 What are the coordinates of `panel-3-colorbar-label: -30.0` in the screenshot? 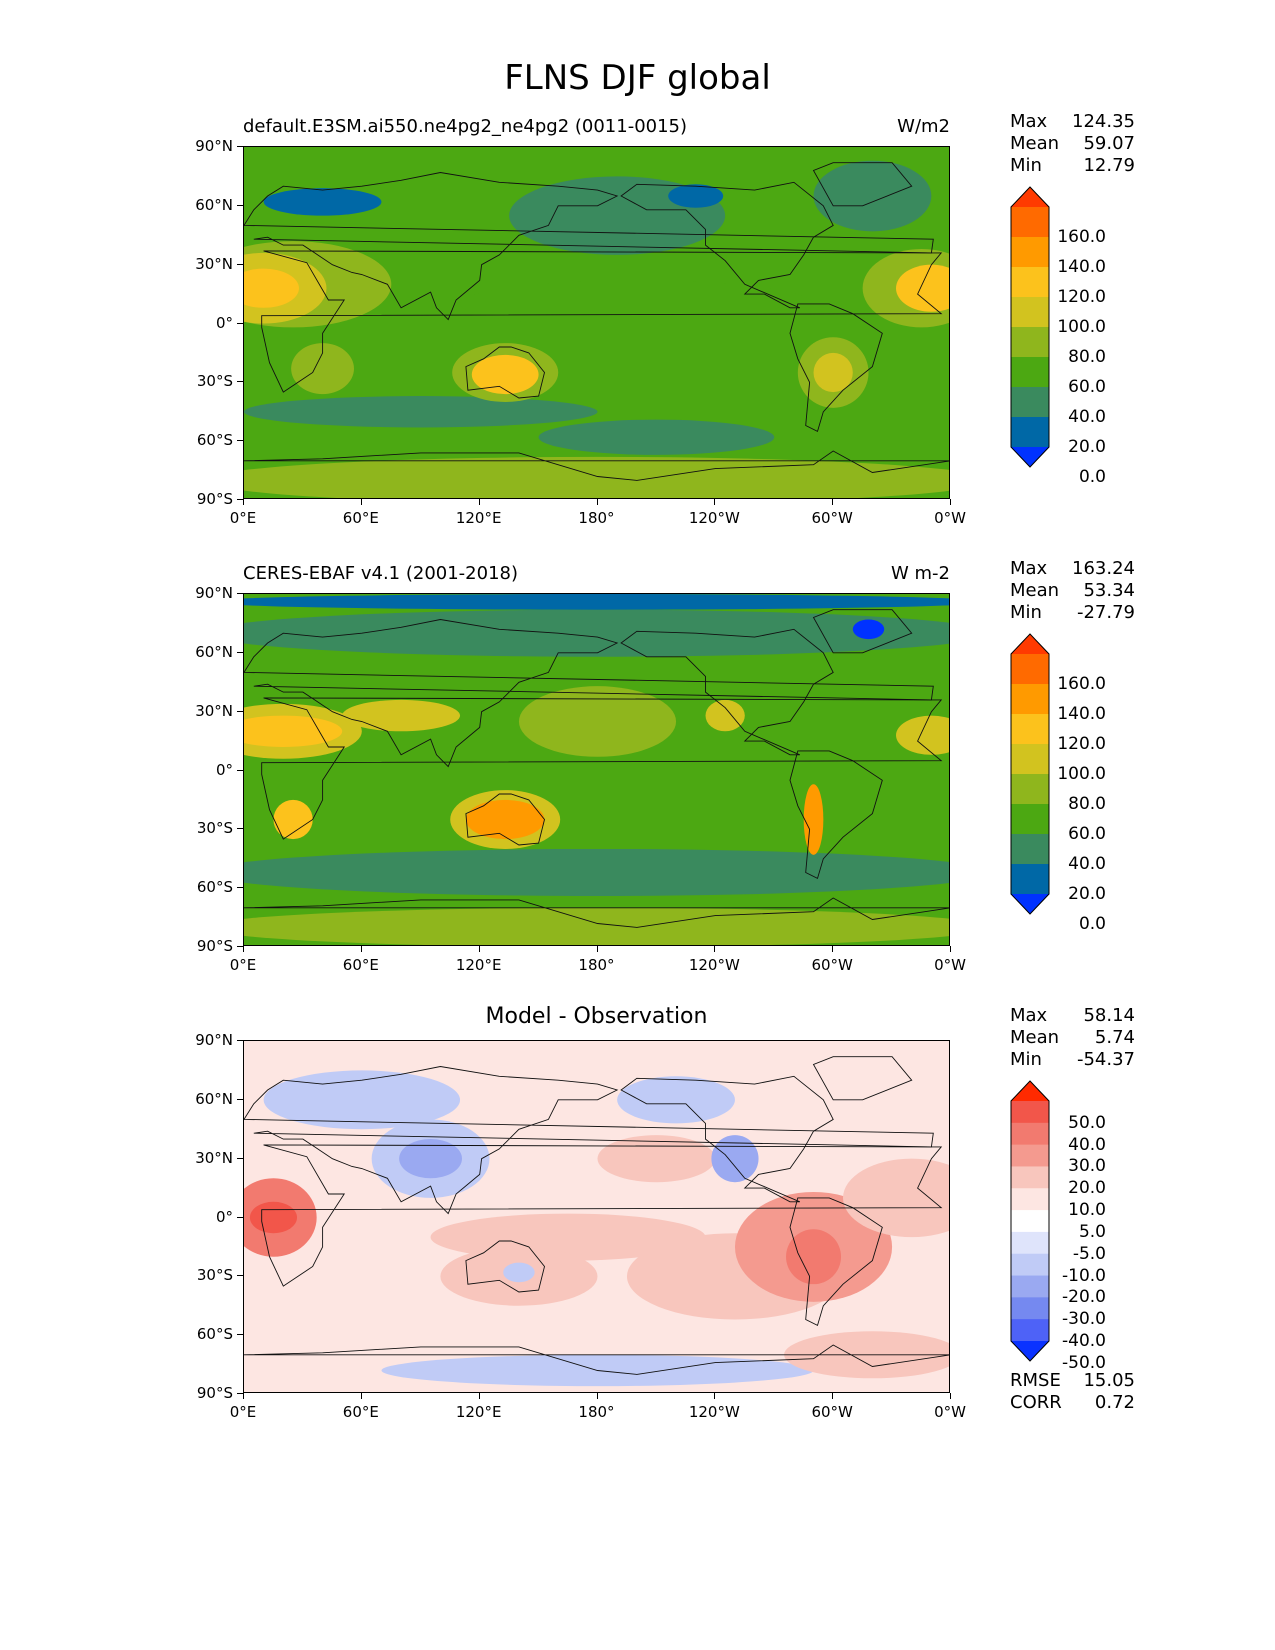 It's located at (1084, 1319).